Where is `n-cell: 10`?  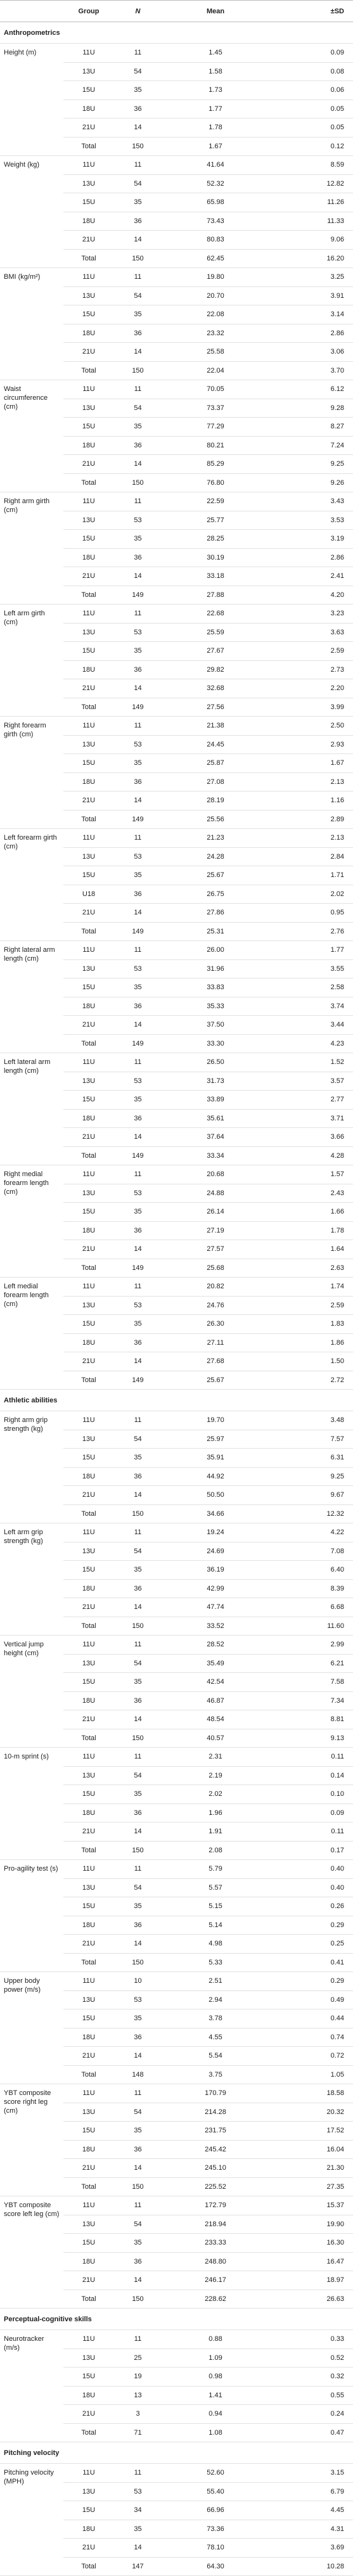 n-cell: 10 is located at coordinates (138, 1981).